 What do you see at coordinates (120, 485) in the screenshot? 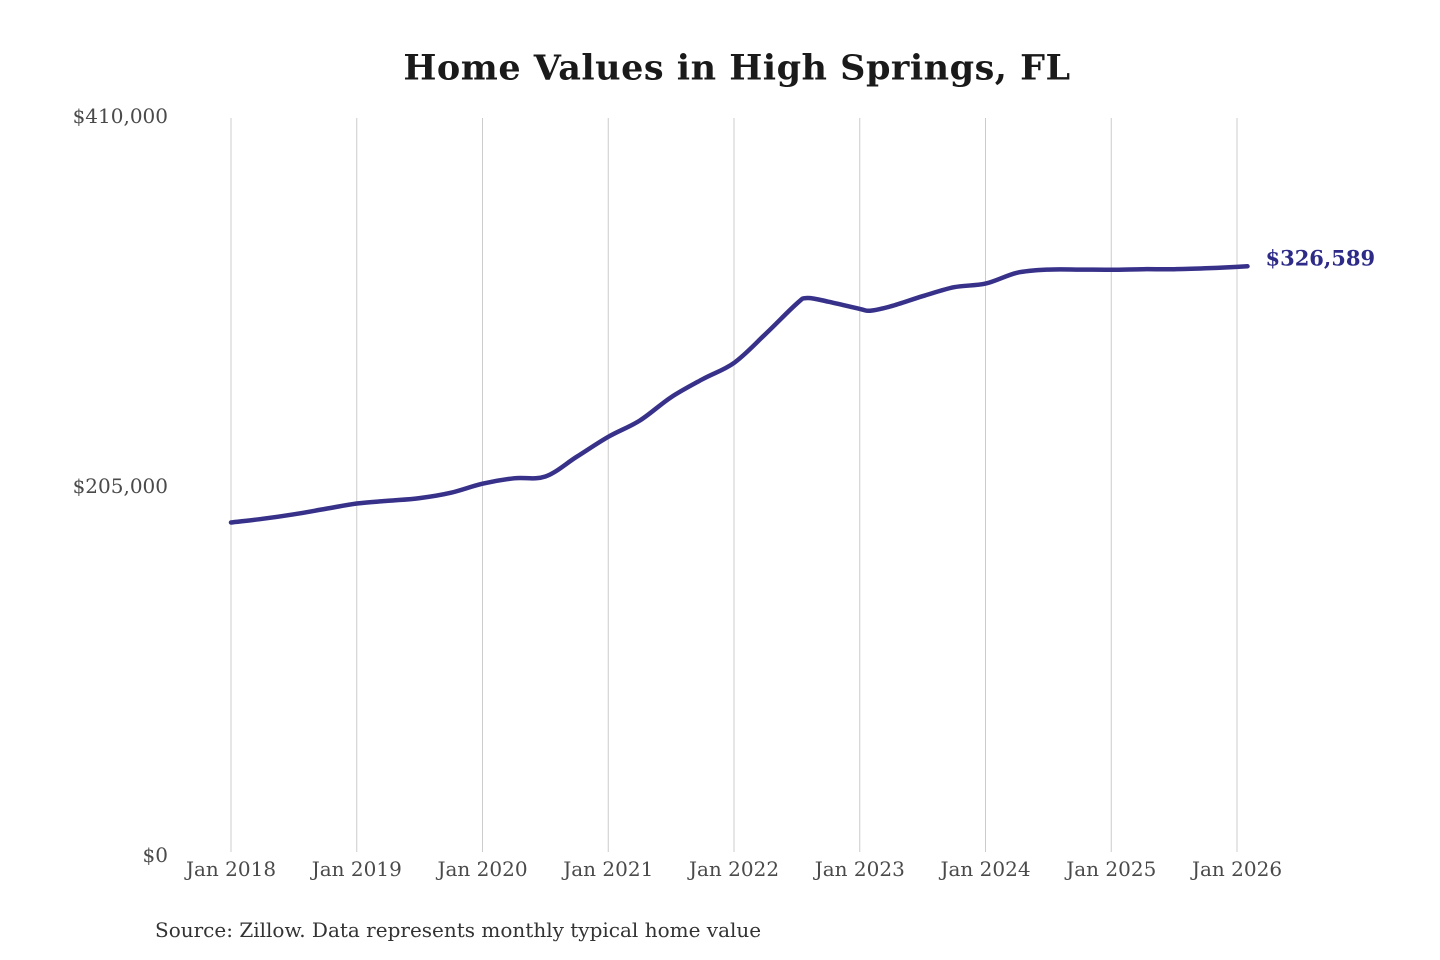
I see `y-axis-label: $205,000` at bounding box center [120, 485].